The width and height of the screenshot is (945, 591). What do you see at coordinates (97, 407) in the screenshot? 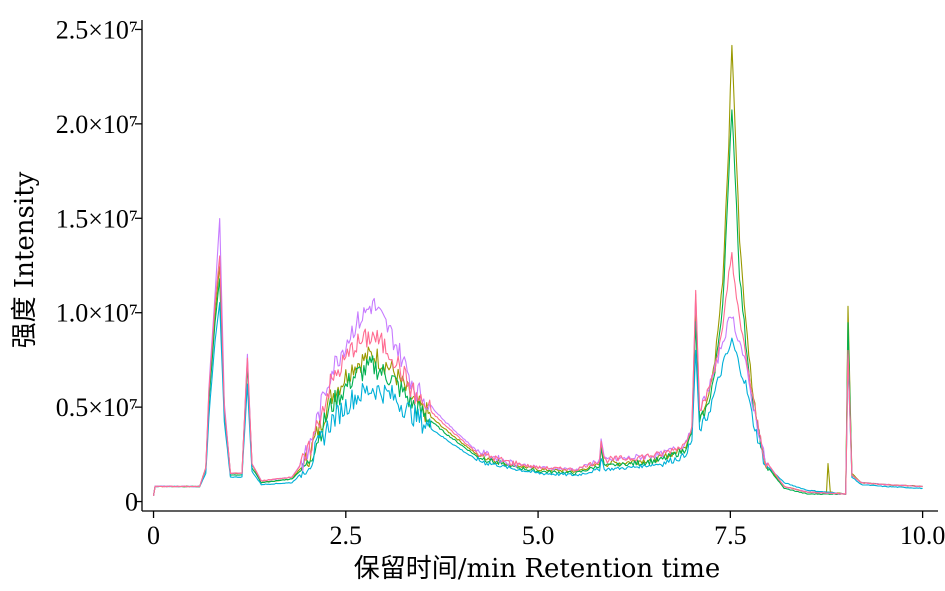
I see `y-tick-label: 0.5×10⁷` at bounding box center [97, 407].